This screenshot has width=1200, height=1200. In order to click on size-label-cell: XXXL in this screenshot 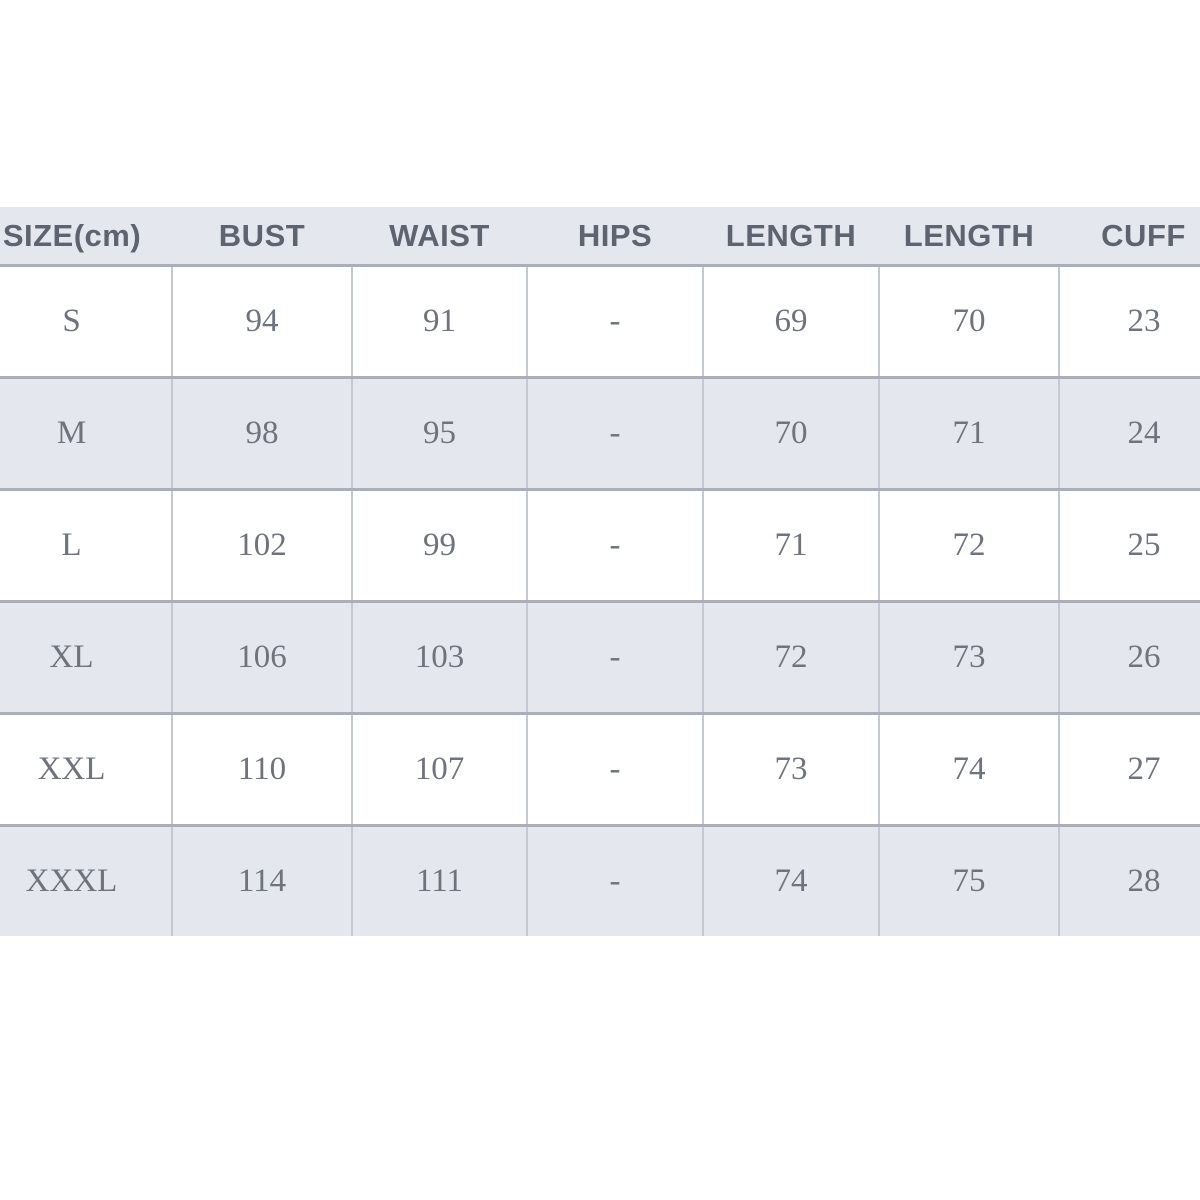, I will do `click(86, 880)`.